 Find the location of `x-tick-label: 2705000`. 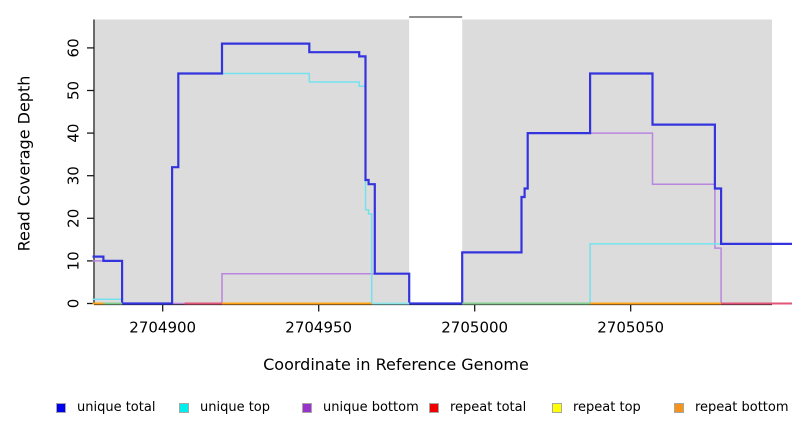

x-tick-label: 2705000 is located at coordinates (474, 328).